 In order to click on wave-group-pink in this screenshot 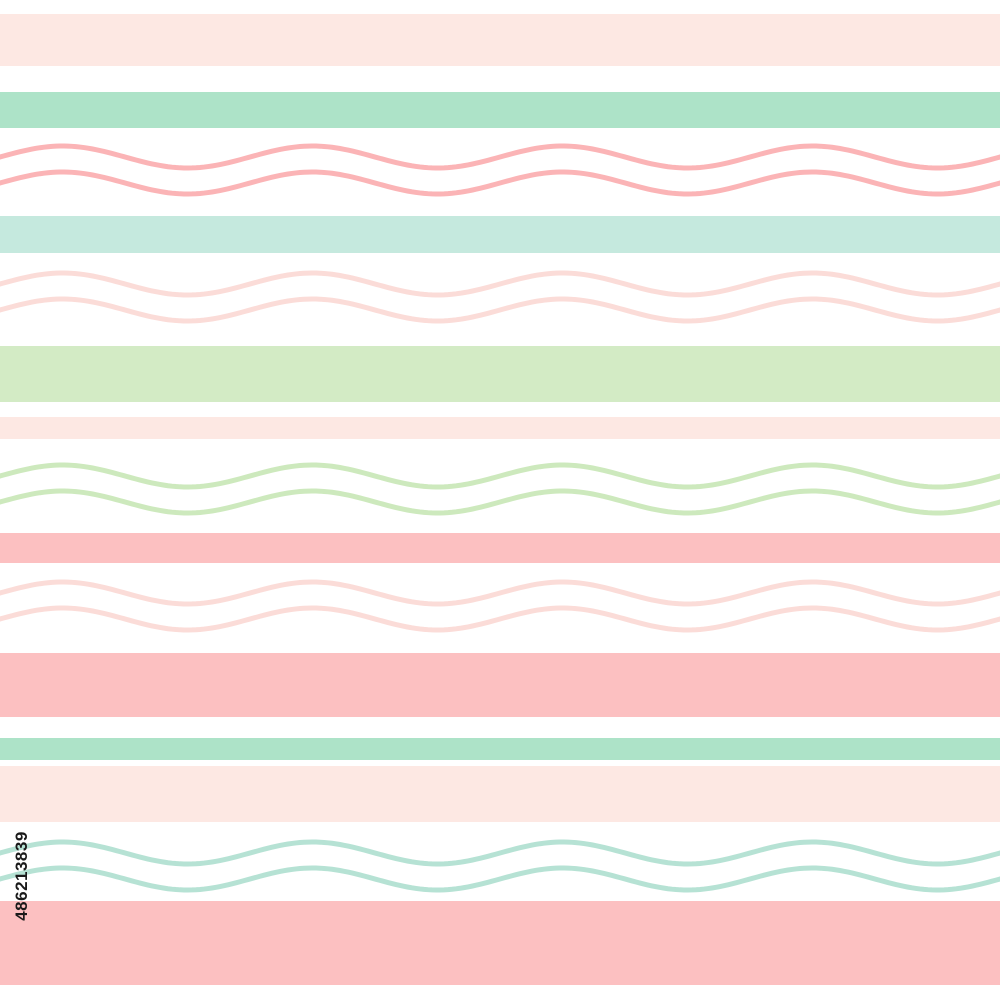, I will do `click(500, 170)`.